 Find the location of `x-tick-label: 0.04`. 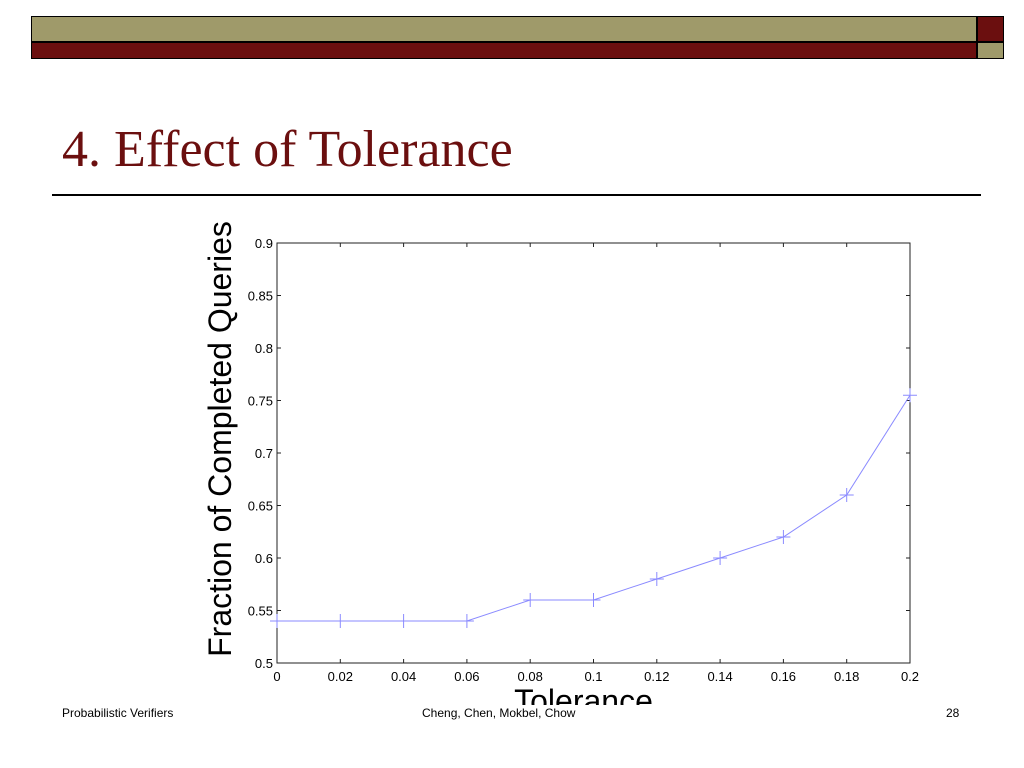

x-tick-label: 0.04 is located at coordinates (403, 676).